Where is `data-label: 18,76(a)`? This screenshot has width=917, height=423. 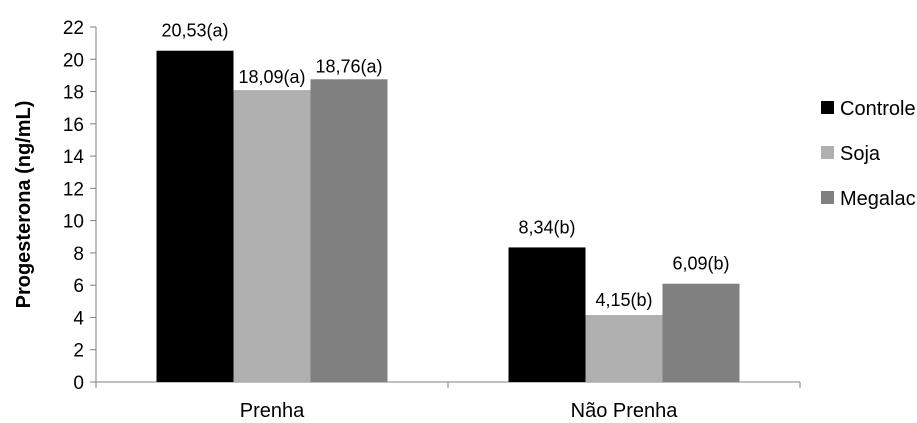 data-label: 18,76(a) is located at coordinates (348, 66).